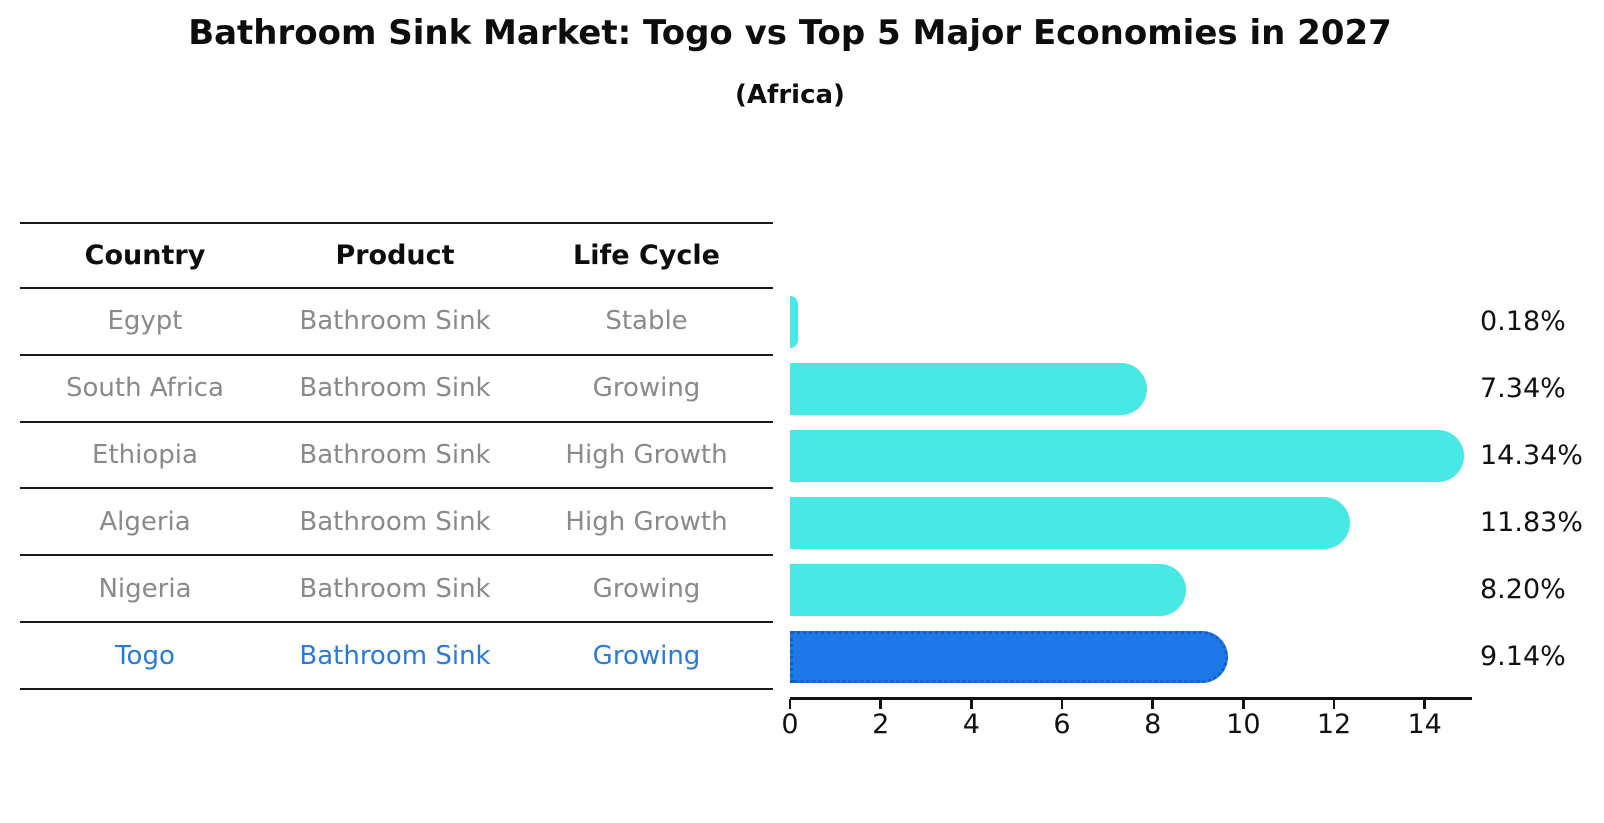  I want to click on bar-south-africa, so click(968, 389).